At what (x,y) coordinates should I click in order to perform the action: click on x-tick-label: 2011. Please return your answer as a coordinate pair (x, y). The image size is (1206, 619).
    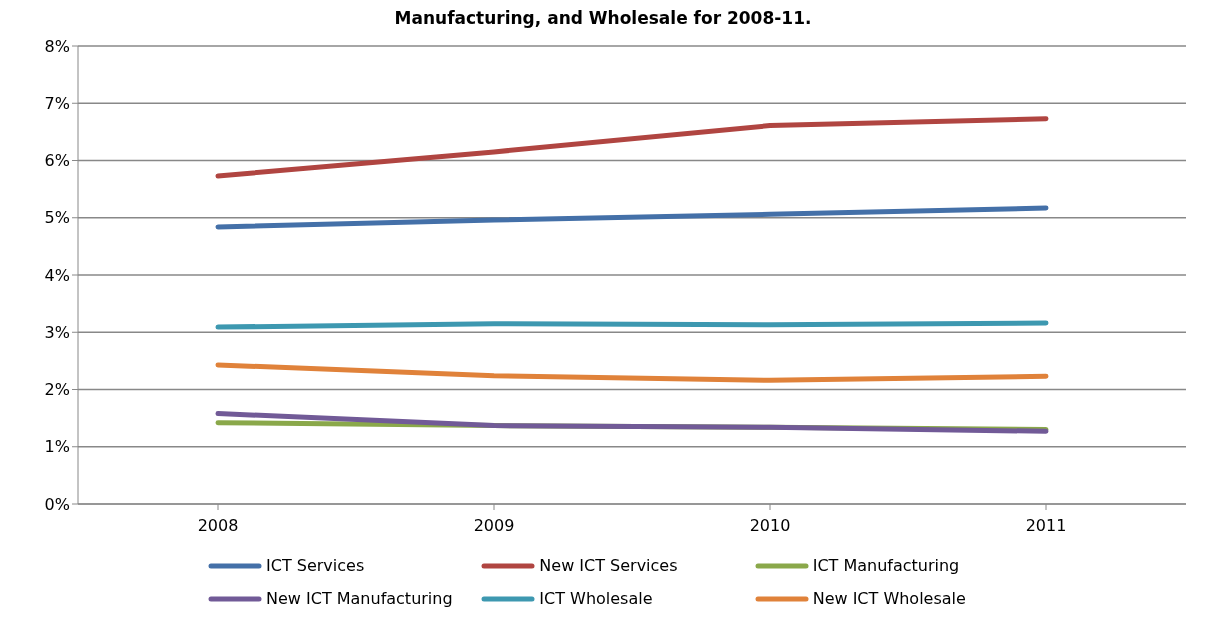
    Looking at the image, I should click on (1046, 526).